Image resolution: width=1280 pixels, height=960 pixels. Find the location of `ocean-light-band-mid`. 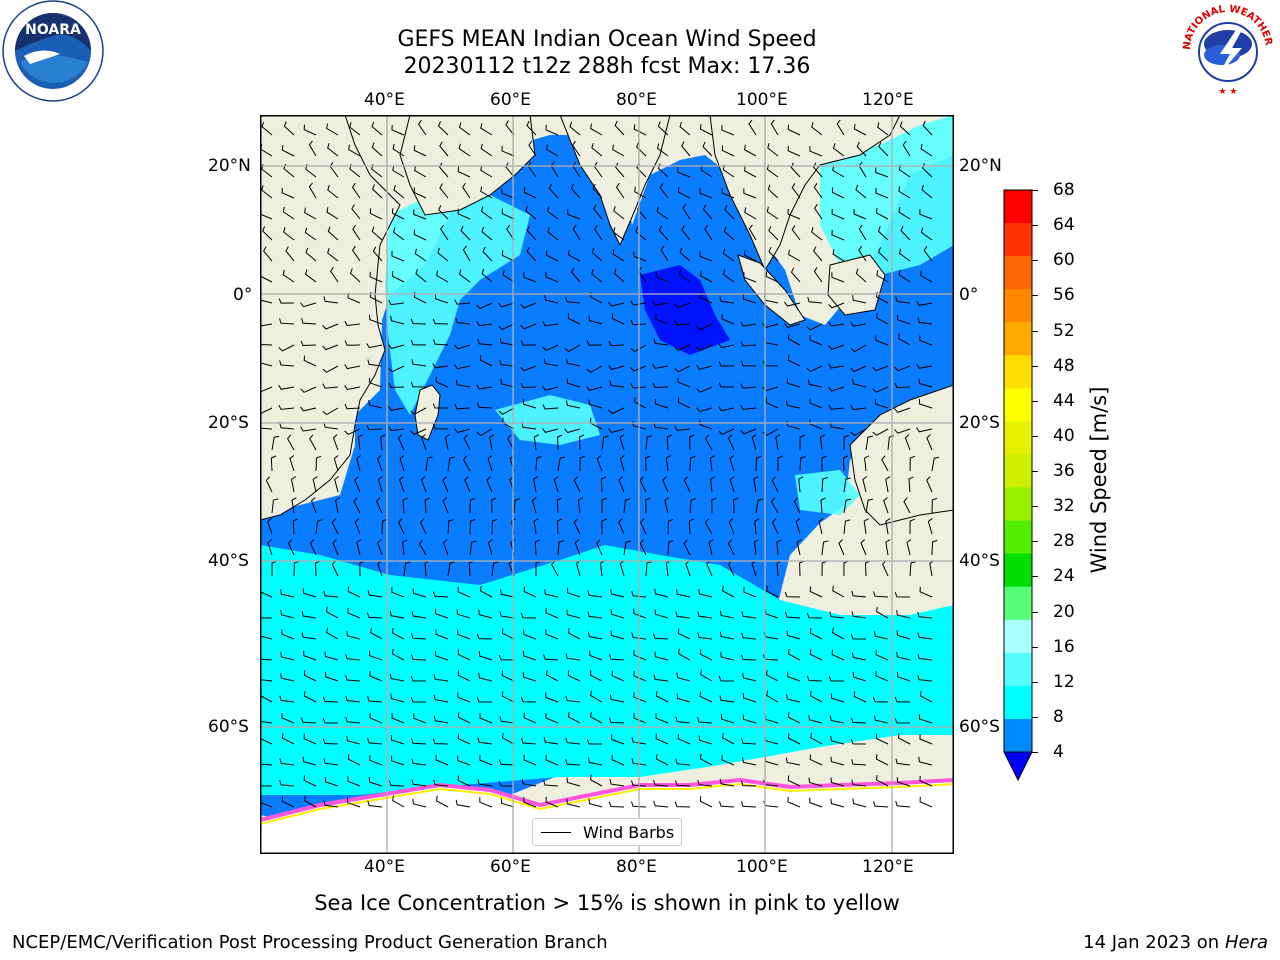

ocean-light-band-mid is located at coordinates (547, 420).